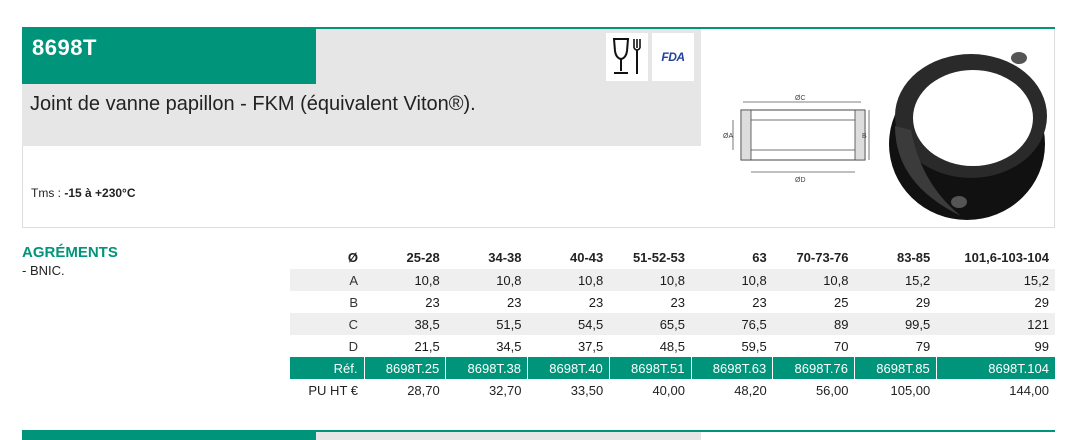  Describe the element at coordinates (405, 324) in the screenshot. I see `table-cell: 38,5` at that location.